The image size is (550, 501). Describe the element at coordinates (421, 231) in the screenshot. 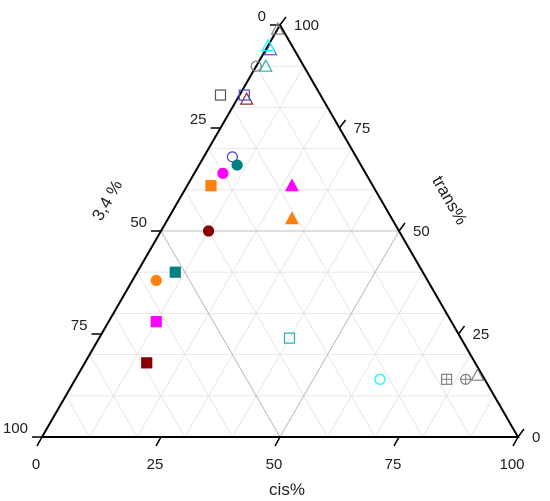

I see `tick-label-trans: 50` at that location.